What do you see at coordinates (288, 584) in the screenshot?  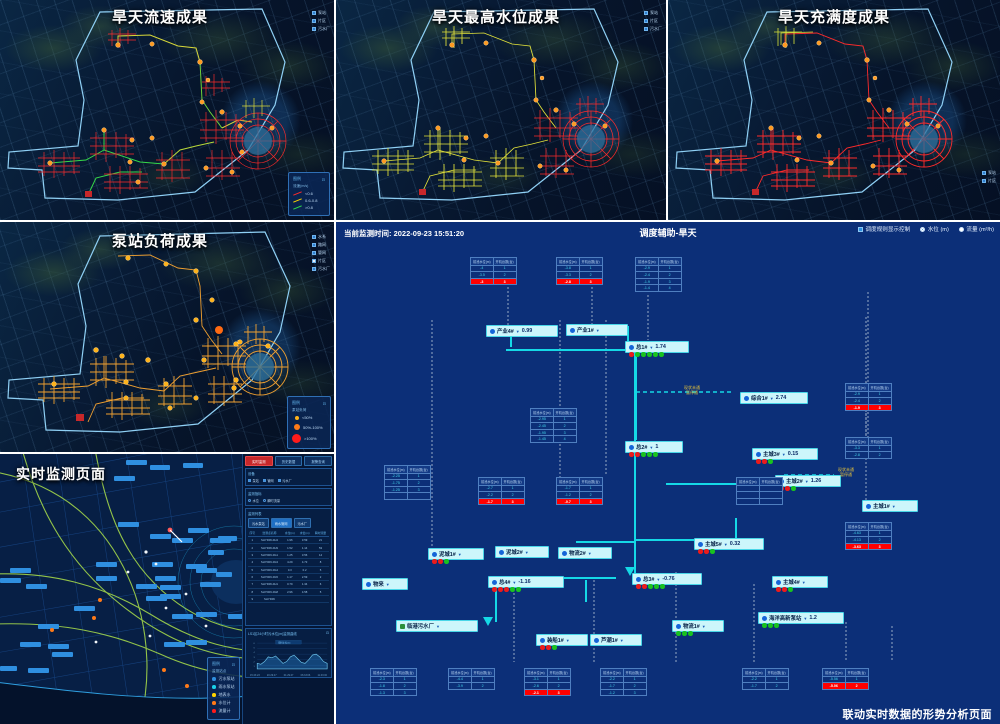 I see `table-row: 7 SHYD06-0H1 0.79 1.34 6` at bounding box center [288, 584].